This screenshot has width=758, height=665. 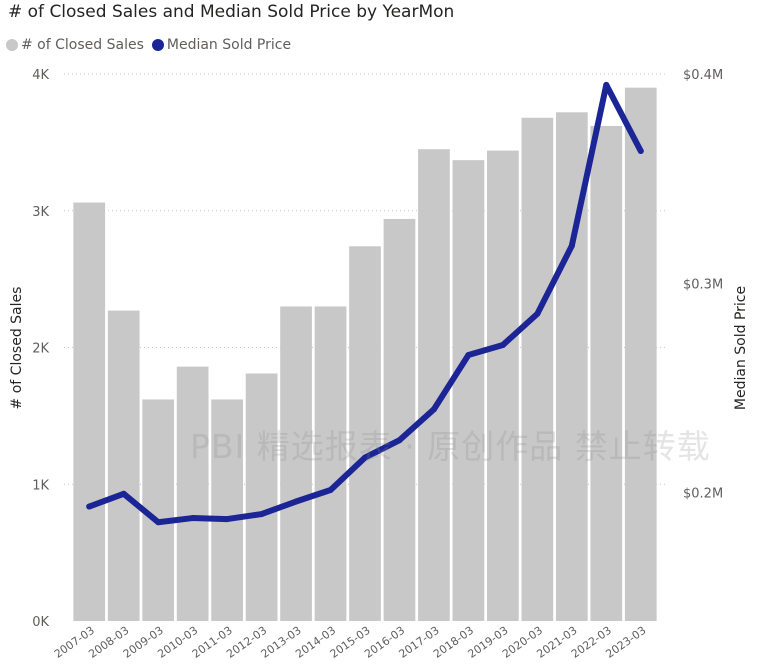 I want to click on y-left-tick-label: 2K, so click(x=40, y=349).